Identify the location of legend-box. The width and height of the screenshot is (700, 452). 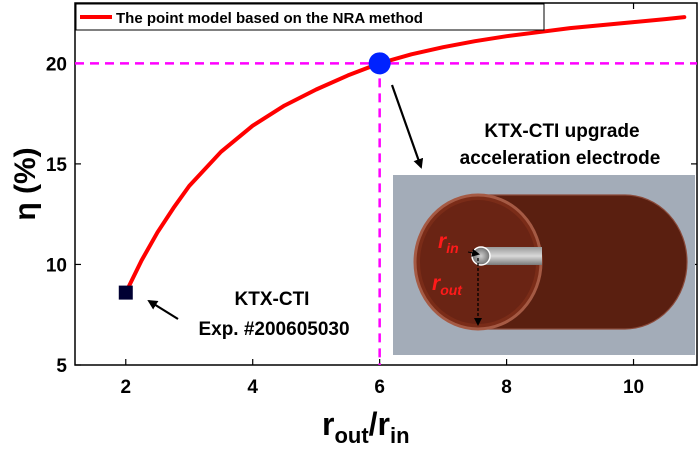
(310, 17).